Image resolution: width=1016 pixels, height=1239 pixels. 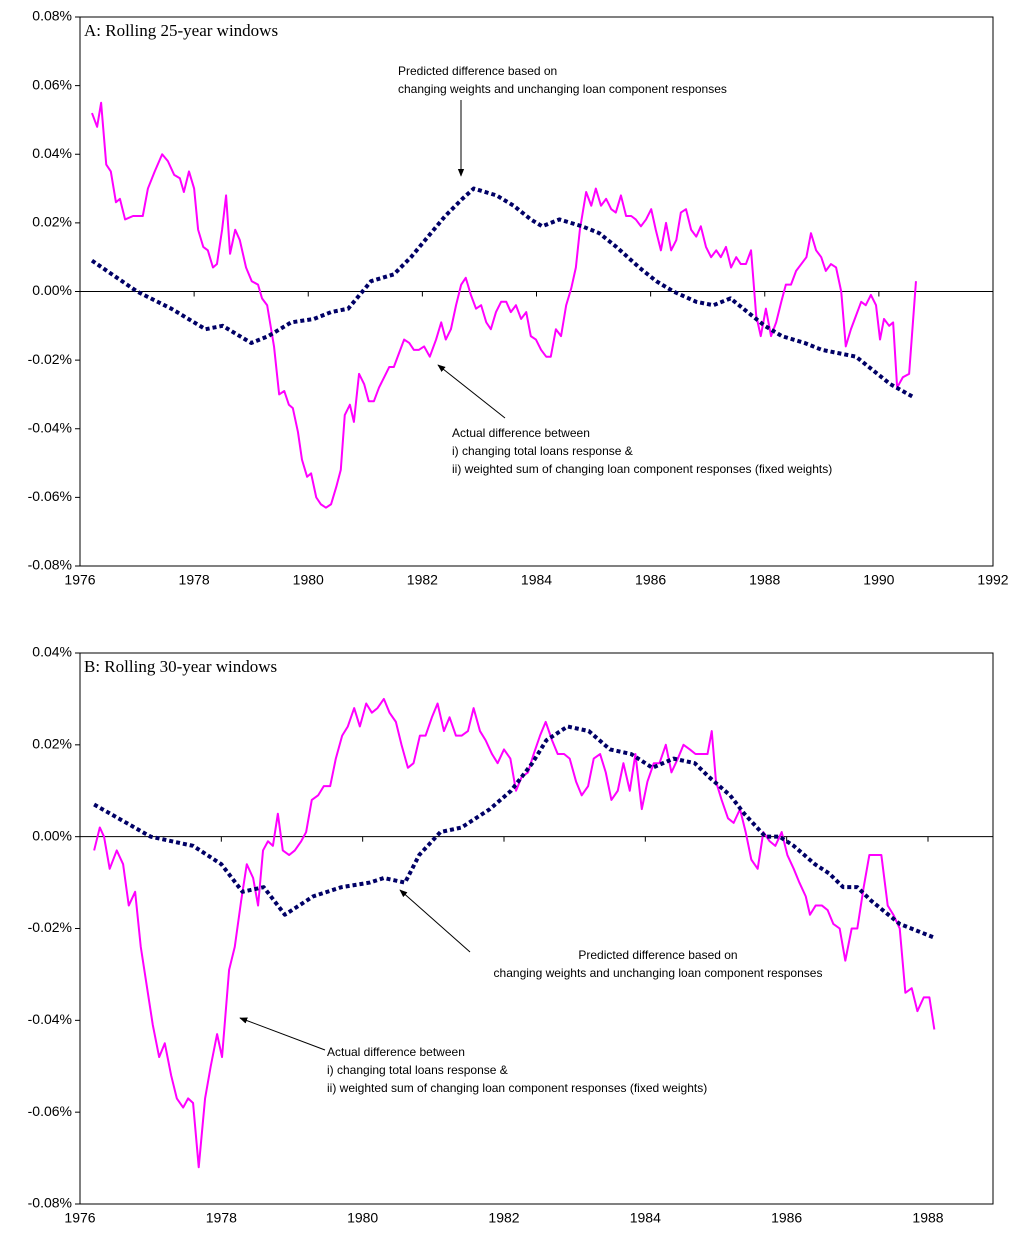 I want to click on x-tick-label: 1992, so click(x=992, y=580).